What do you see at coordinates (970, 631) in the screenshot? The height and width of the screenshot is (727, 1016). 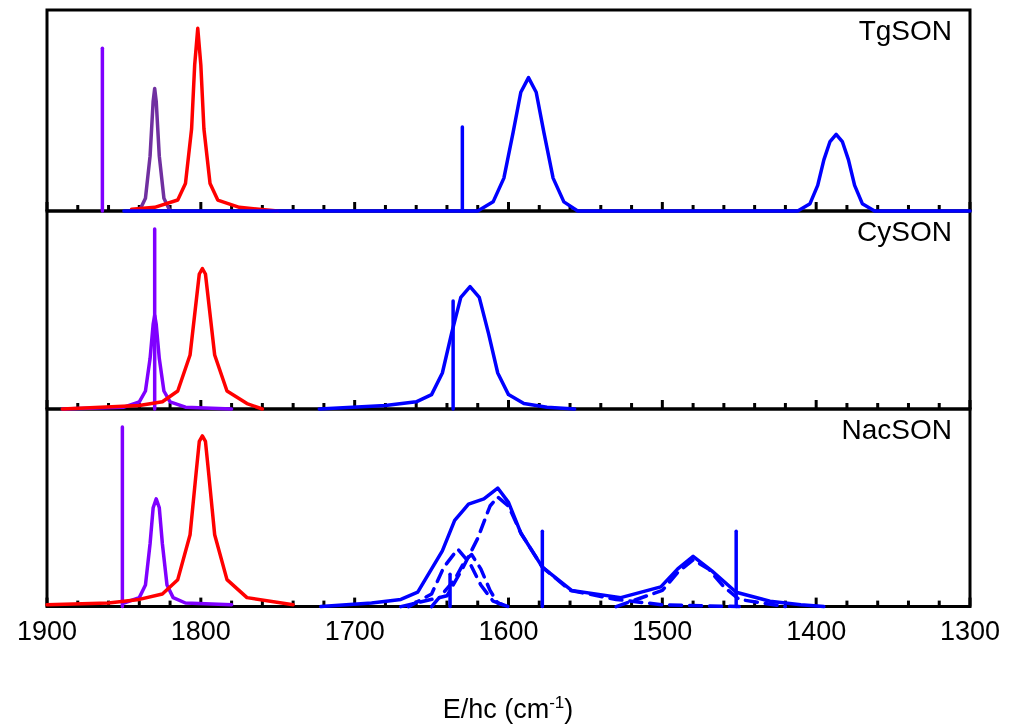 I see `x-tick-label: 1300` at bounding box center [970, 631].